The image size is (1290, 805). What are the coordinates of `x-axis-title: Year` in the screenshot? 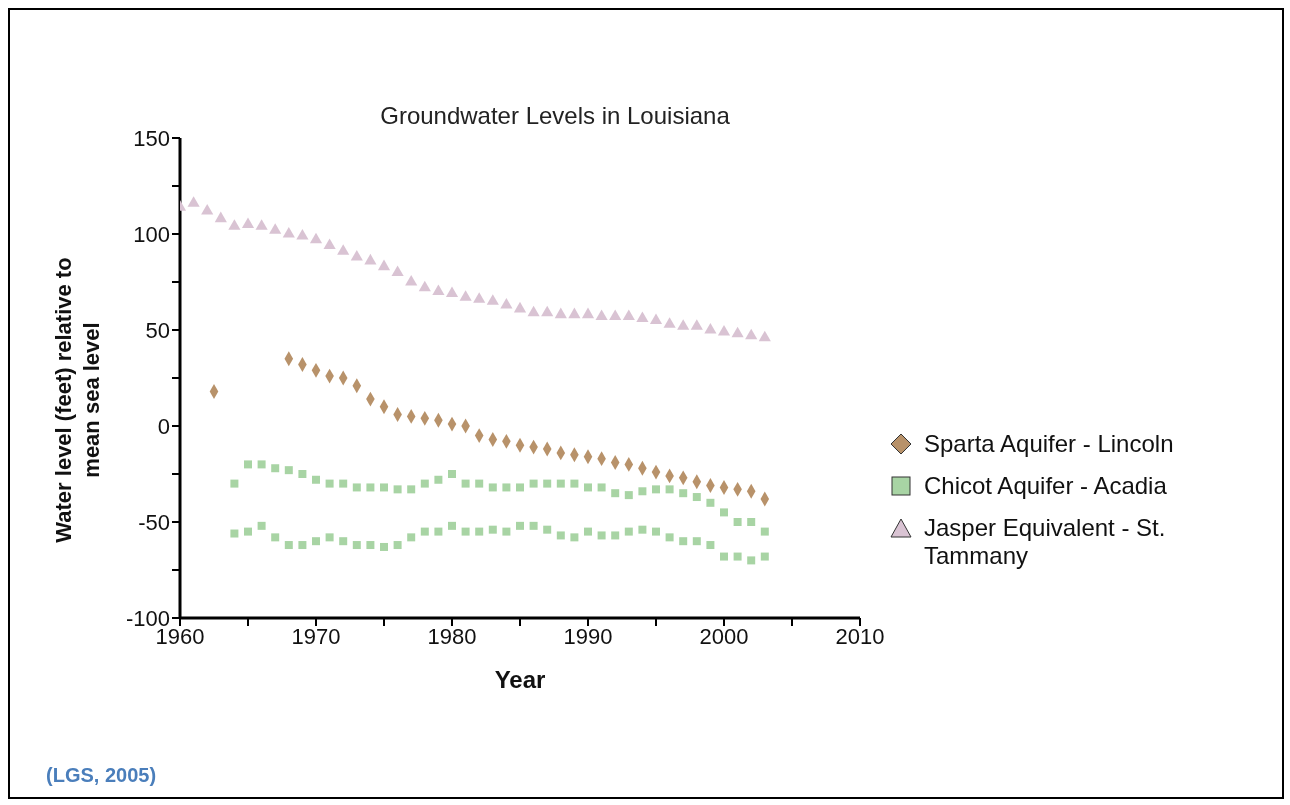 It's located at (520, 679).